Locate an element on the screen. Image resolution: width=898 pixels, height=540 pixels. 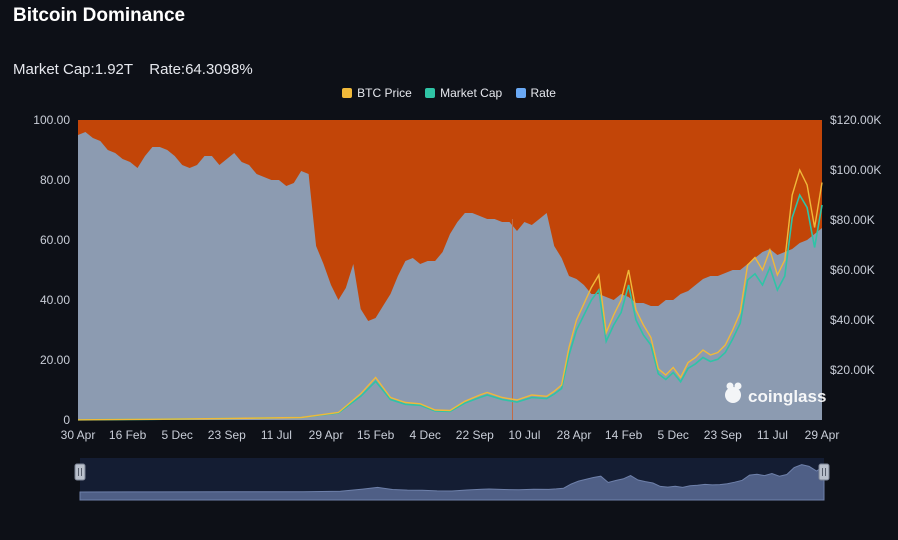
x-tick-label: 16 Feb is located at coordinates (128, 435).